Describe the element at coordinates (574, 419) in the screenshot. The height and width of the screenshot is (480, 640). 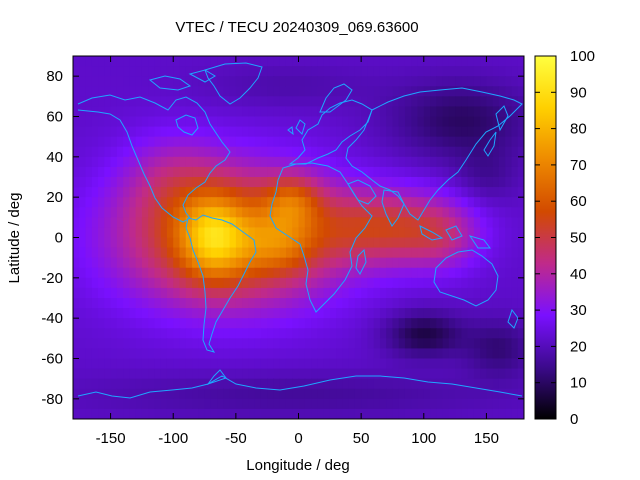
I see `colorbar-tick-label: 0` at that location.